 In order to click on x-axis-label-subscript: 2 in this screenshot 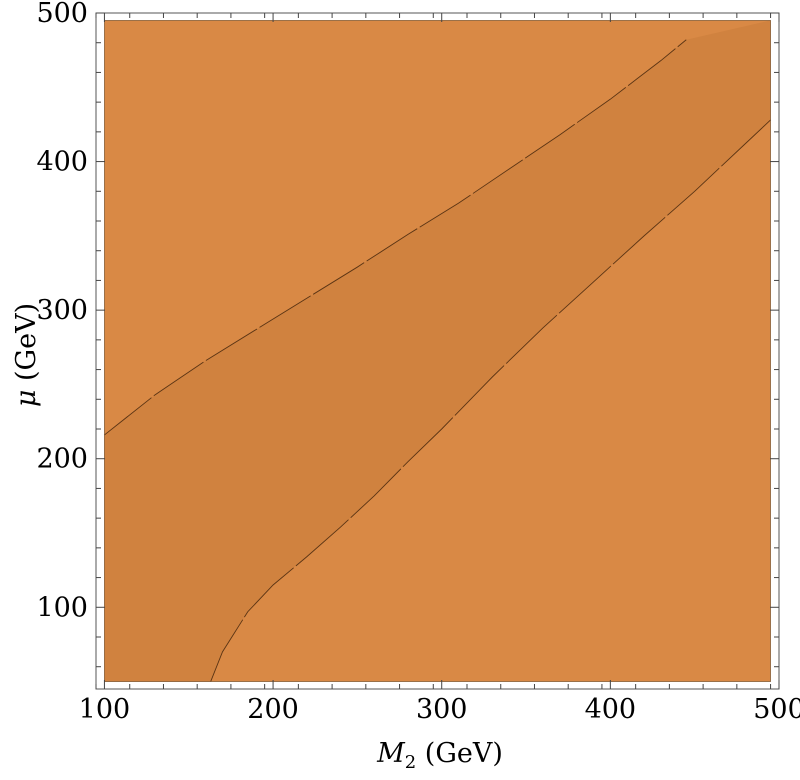, I will do `click(410, 762)`.